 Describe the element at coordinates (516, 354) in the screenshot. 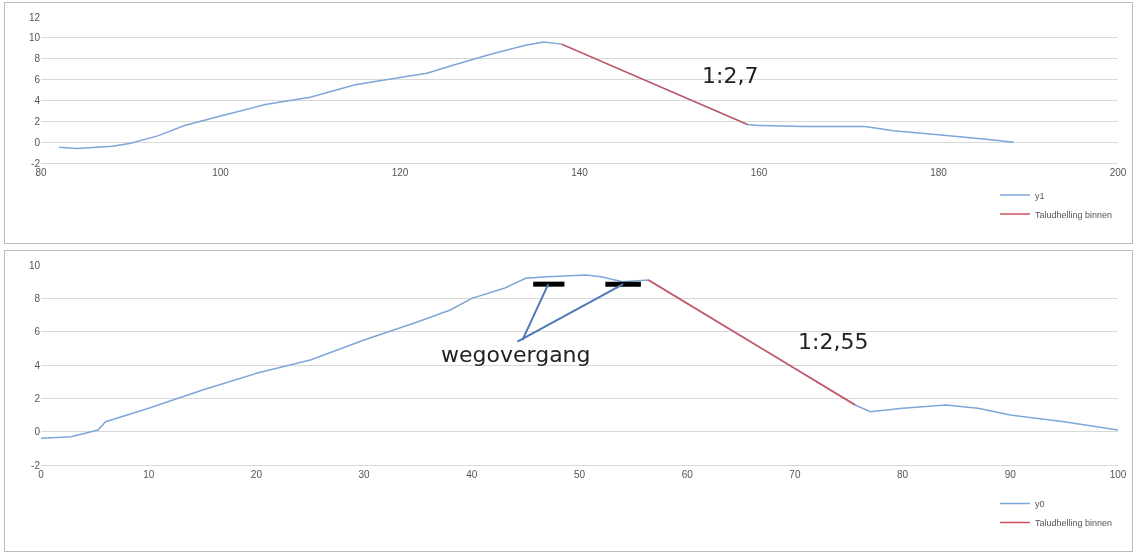

I see `annotation: wegovergang` at that location.